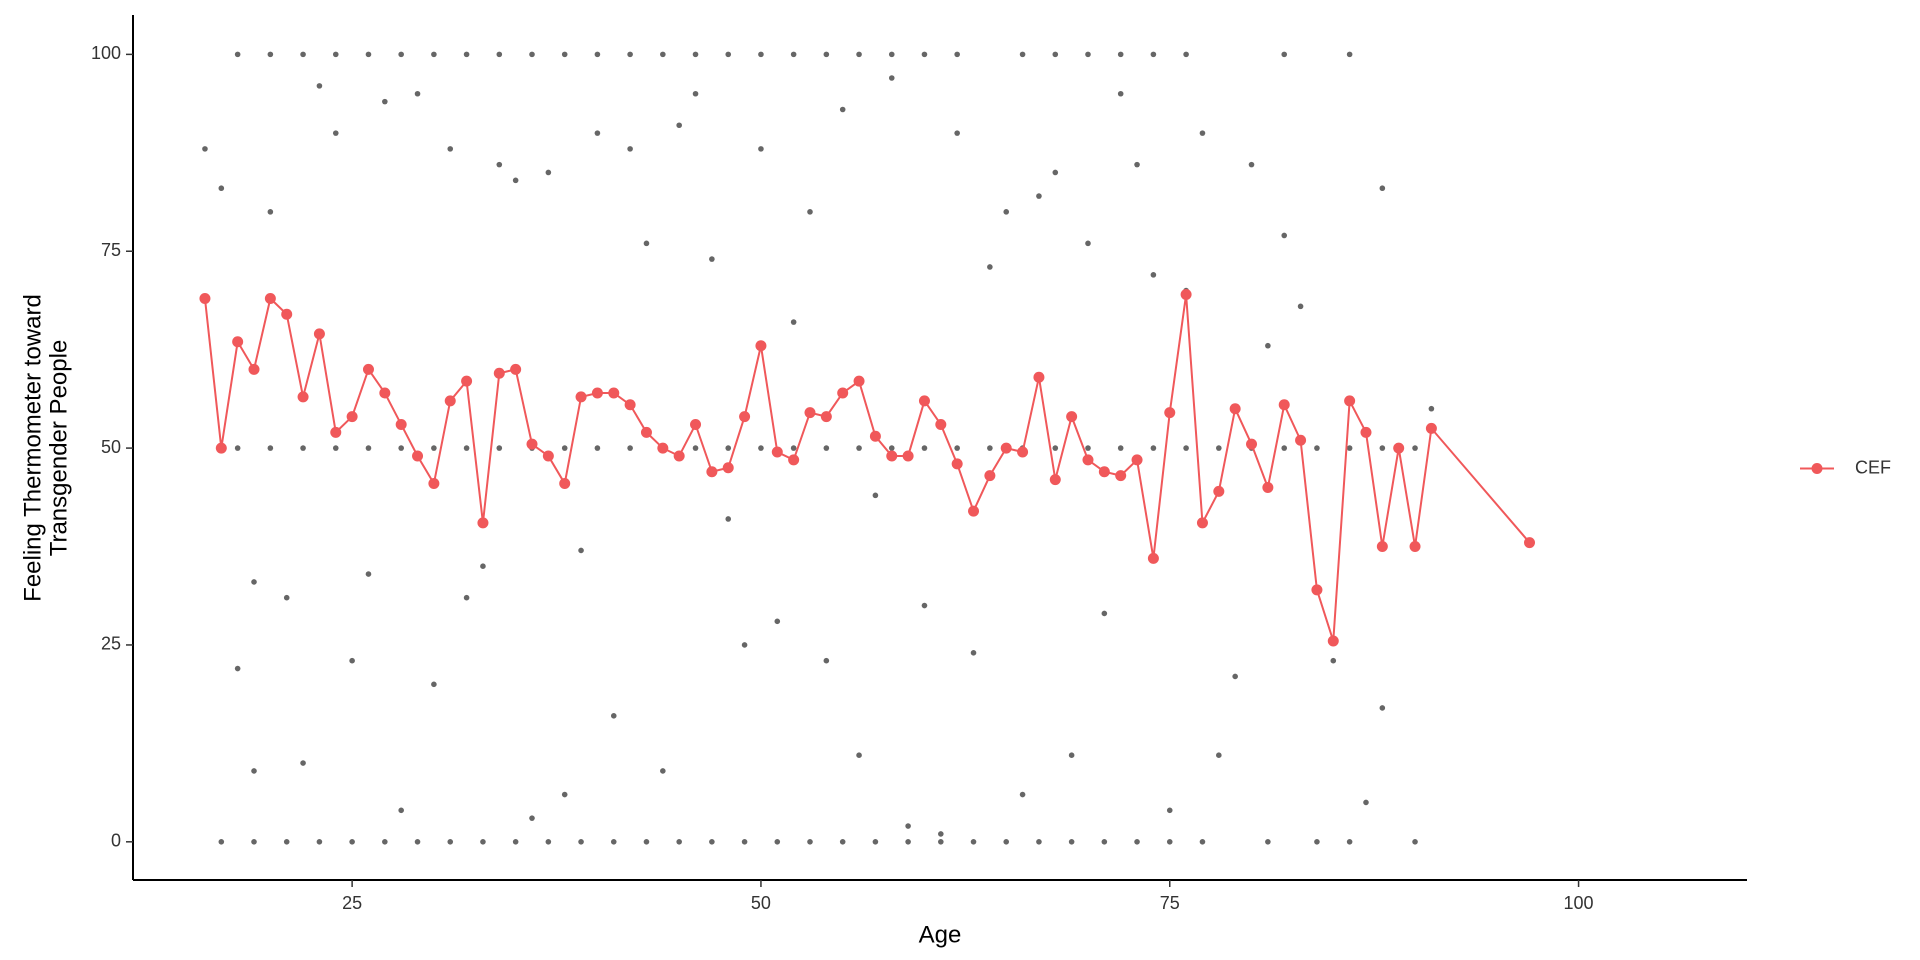 The height and width of the screenshot is (960, 1920). Describe the element at coordinates (940, 934) in the screenshot. I see `x-axis-title: Age` at that location.